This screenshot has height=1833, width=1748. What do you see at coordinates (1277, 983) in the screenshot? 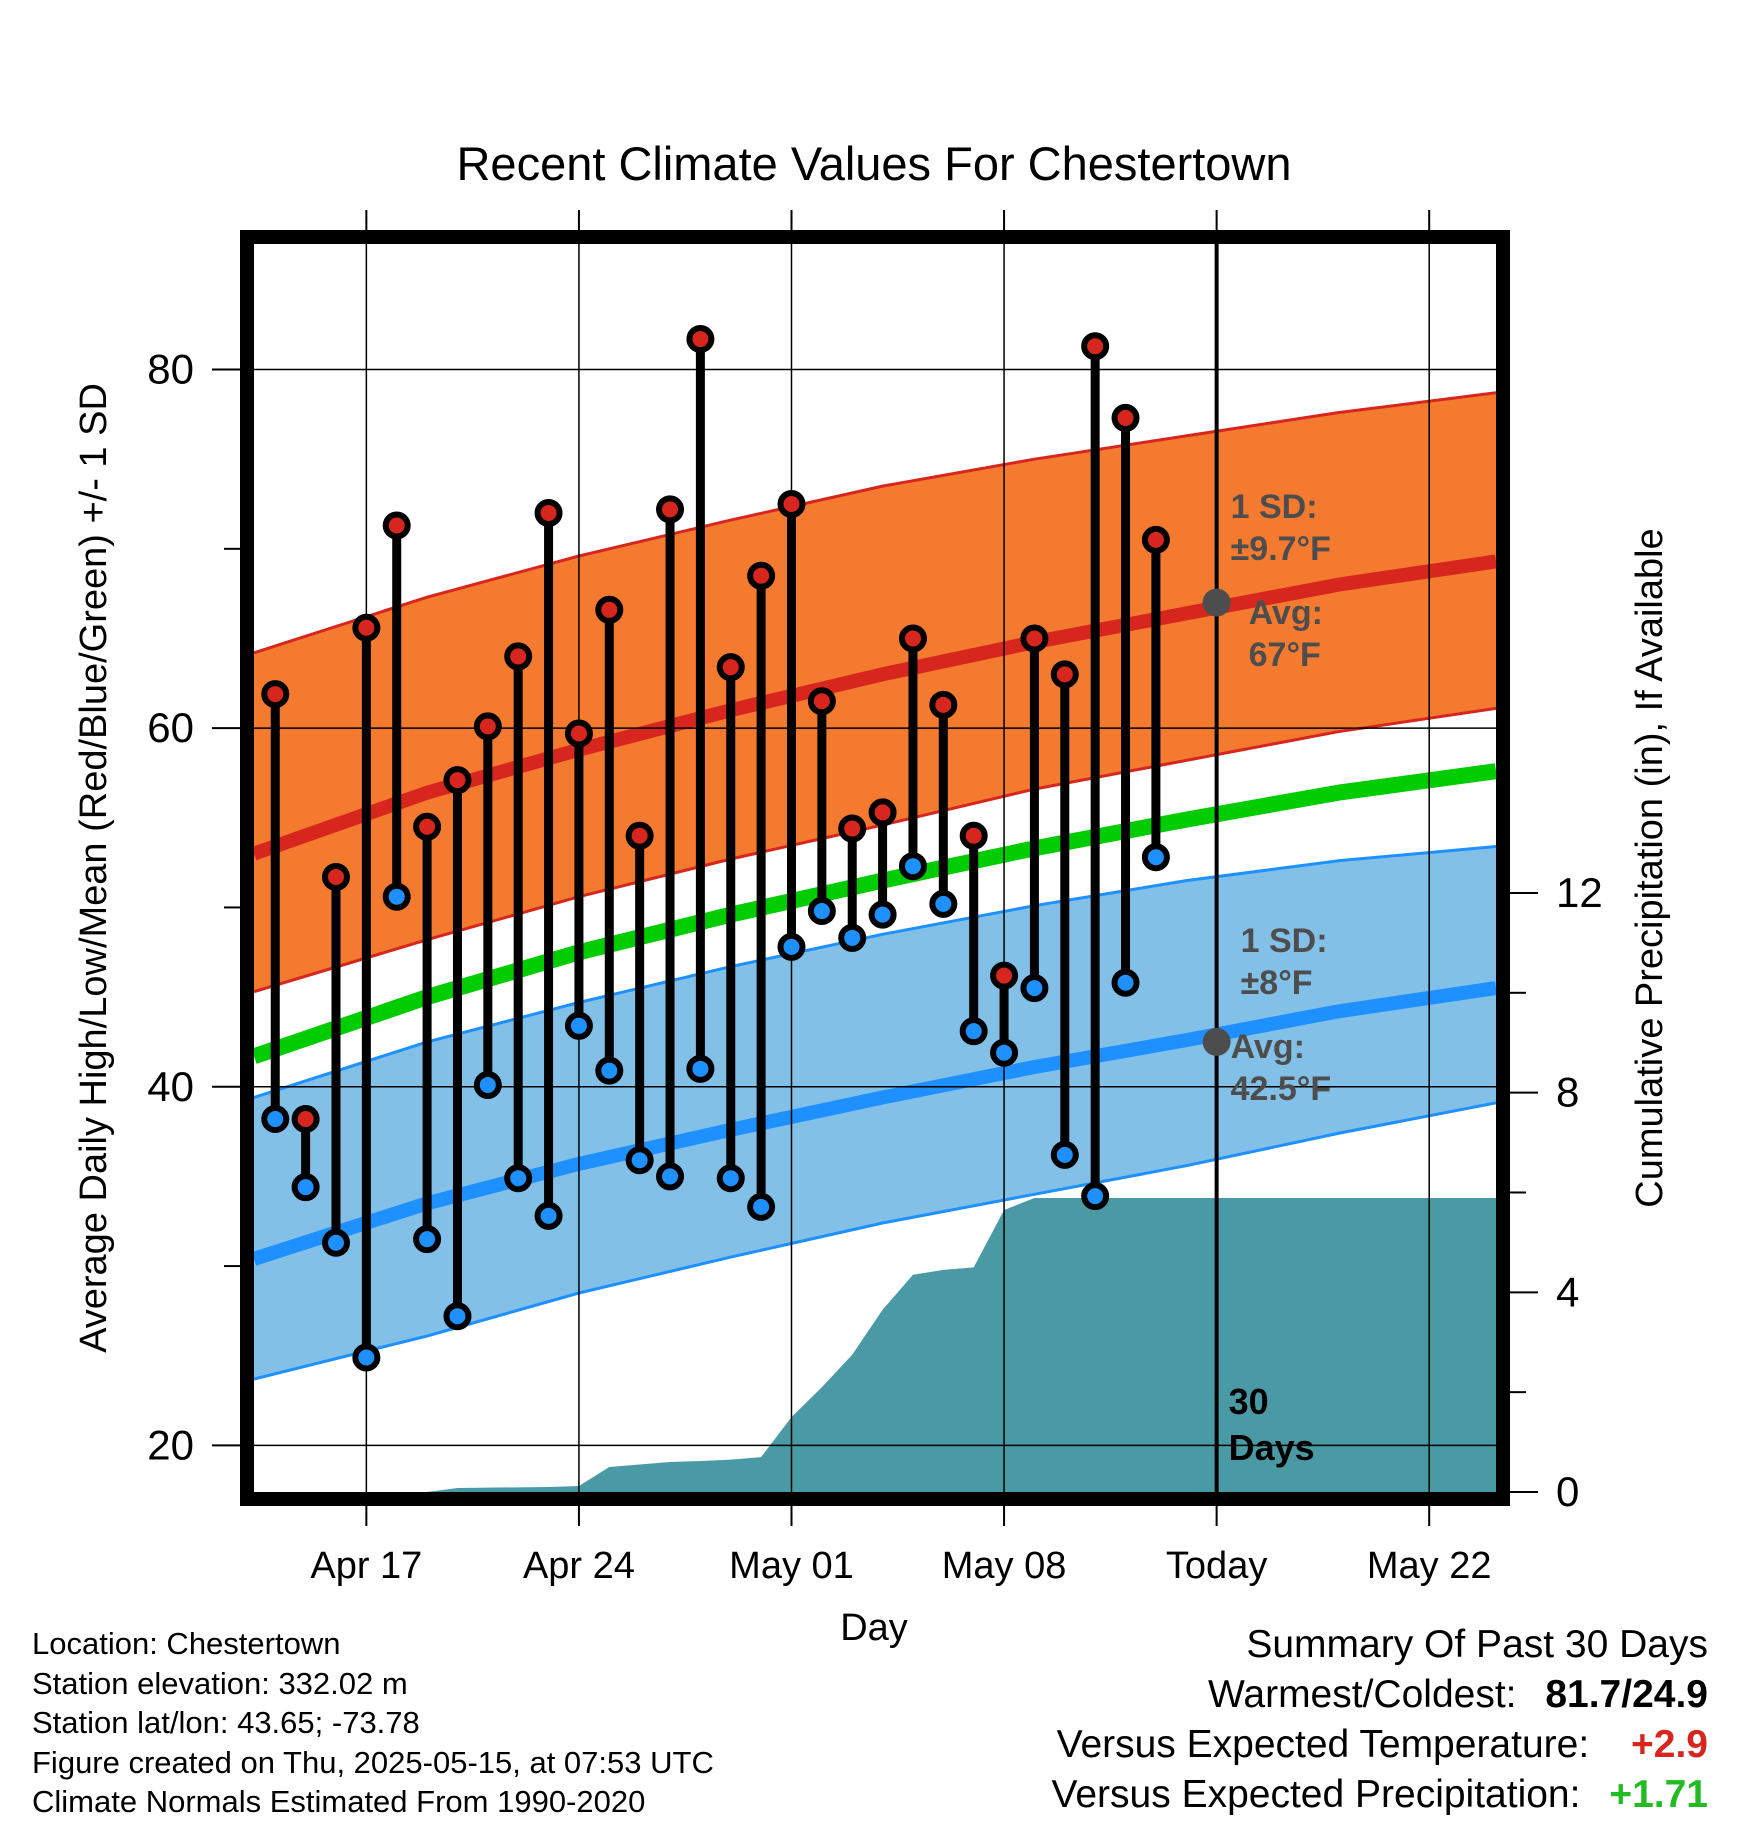
I see `low-sd-value: ±8°F` at bounding box center [1277, 983].